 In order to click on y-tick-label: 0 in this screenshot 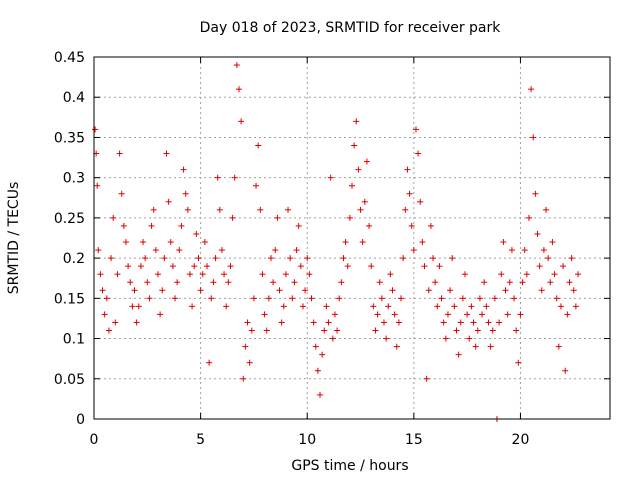, I will do `click(80, 420)`.